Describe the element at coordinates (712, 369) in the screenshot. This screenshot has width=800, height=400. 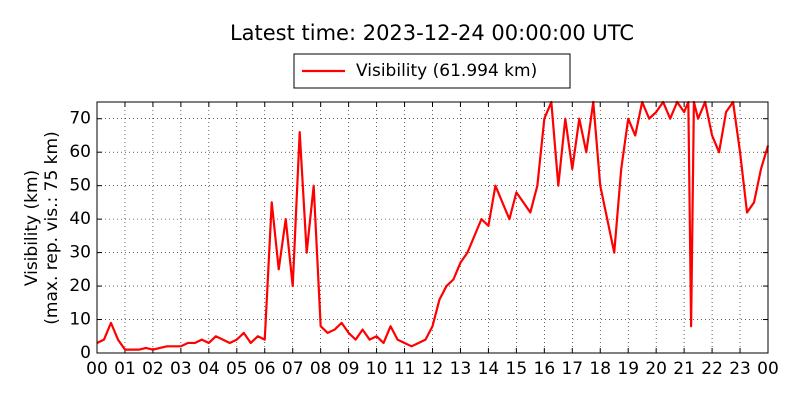
I see `x-tick-label: 22` at that location.